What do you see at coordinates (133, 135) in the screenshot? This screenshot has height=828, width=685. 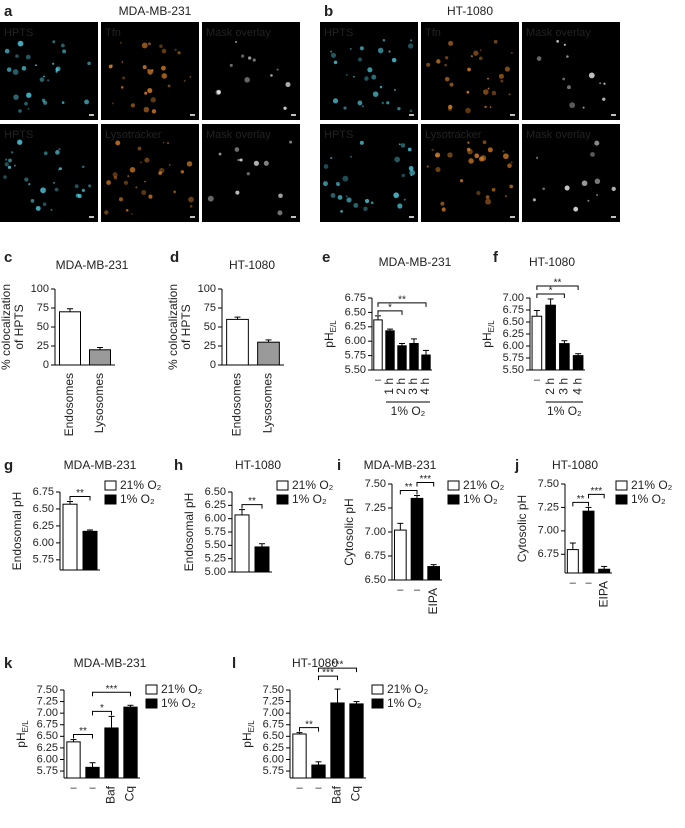 I see `channel-label: Lysotracker` at bounding box center [133, 135].